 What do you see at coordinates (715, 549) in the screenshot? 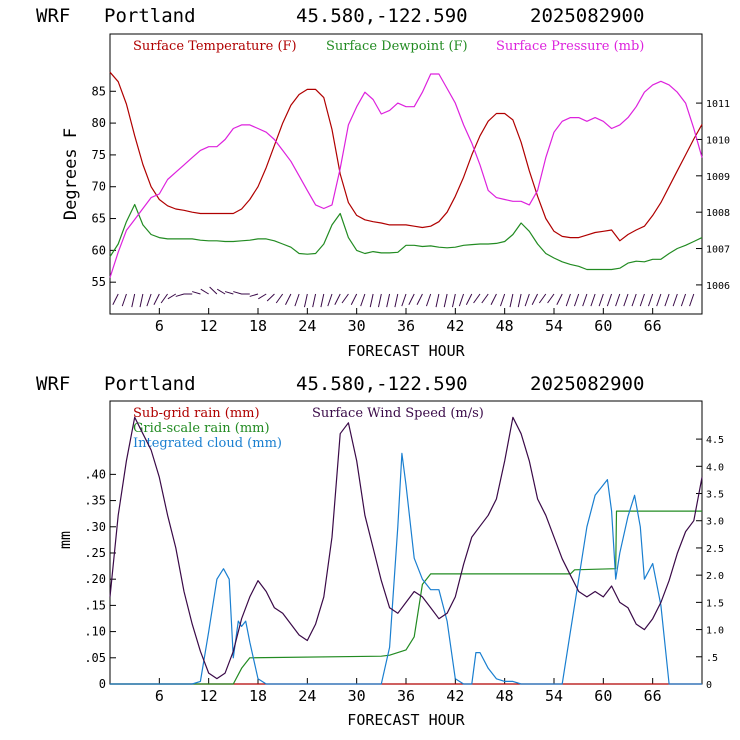
I see `y2-tick-label: 2.5` at bounding box center [715, 549].